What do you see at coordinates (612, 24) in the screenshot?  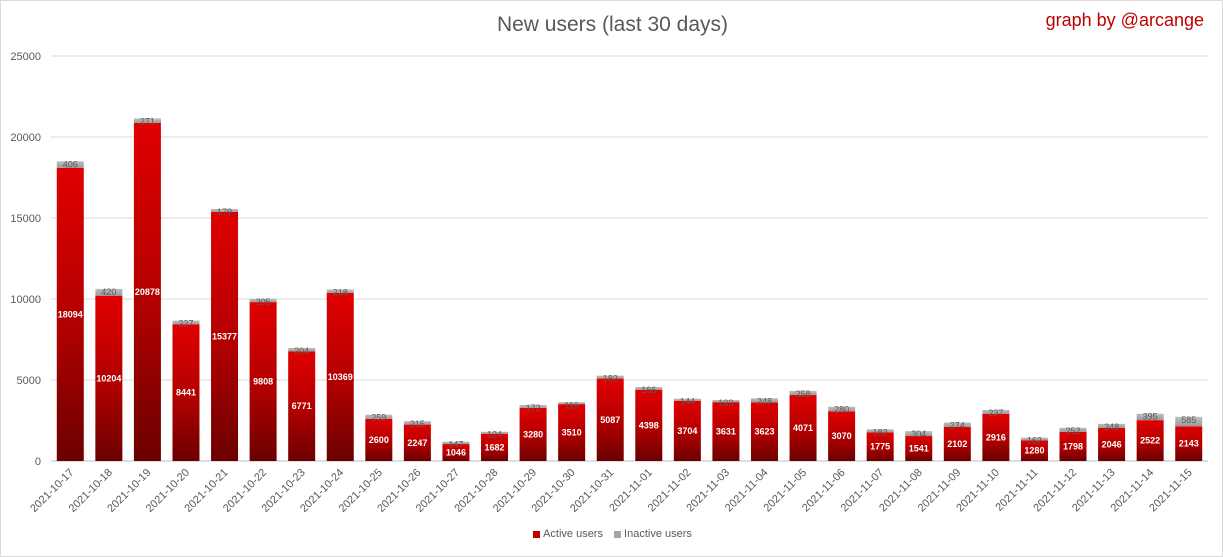 I see `chart-title: New users (last 30 days)` at bounding box center [612, 24].